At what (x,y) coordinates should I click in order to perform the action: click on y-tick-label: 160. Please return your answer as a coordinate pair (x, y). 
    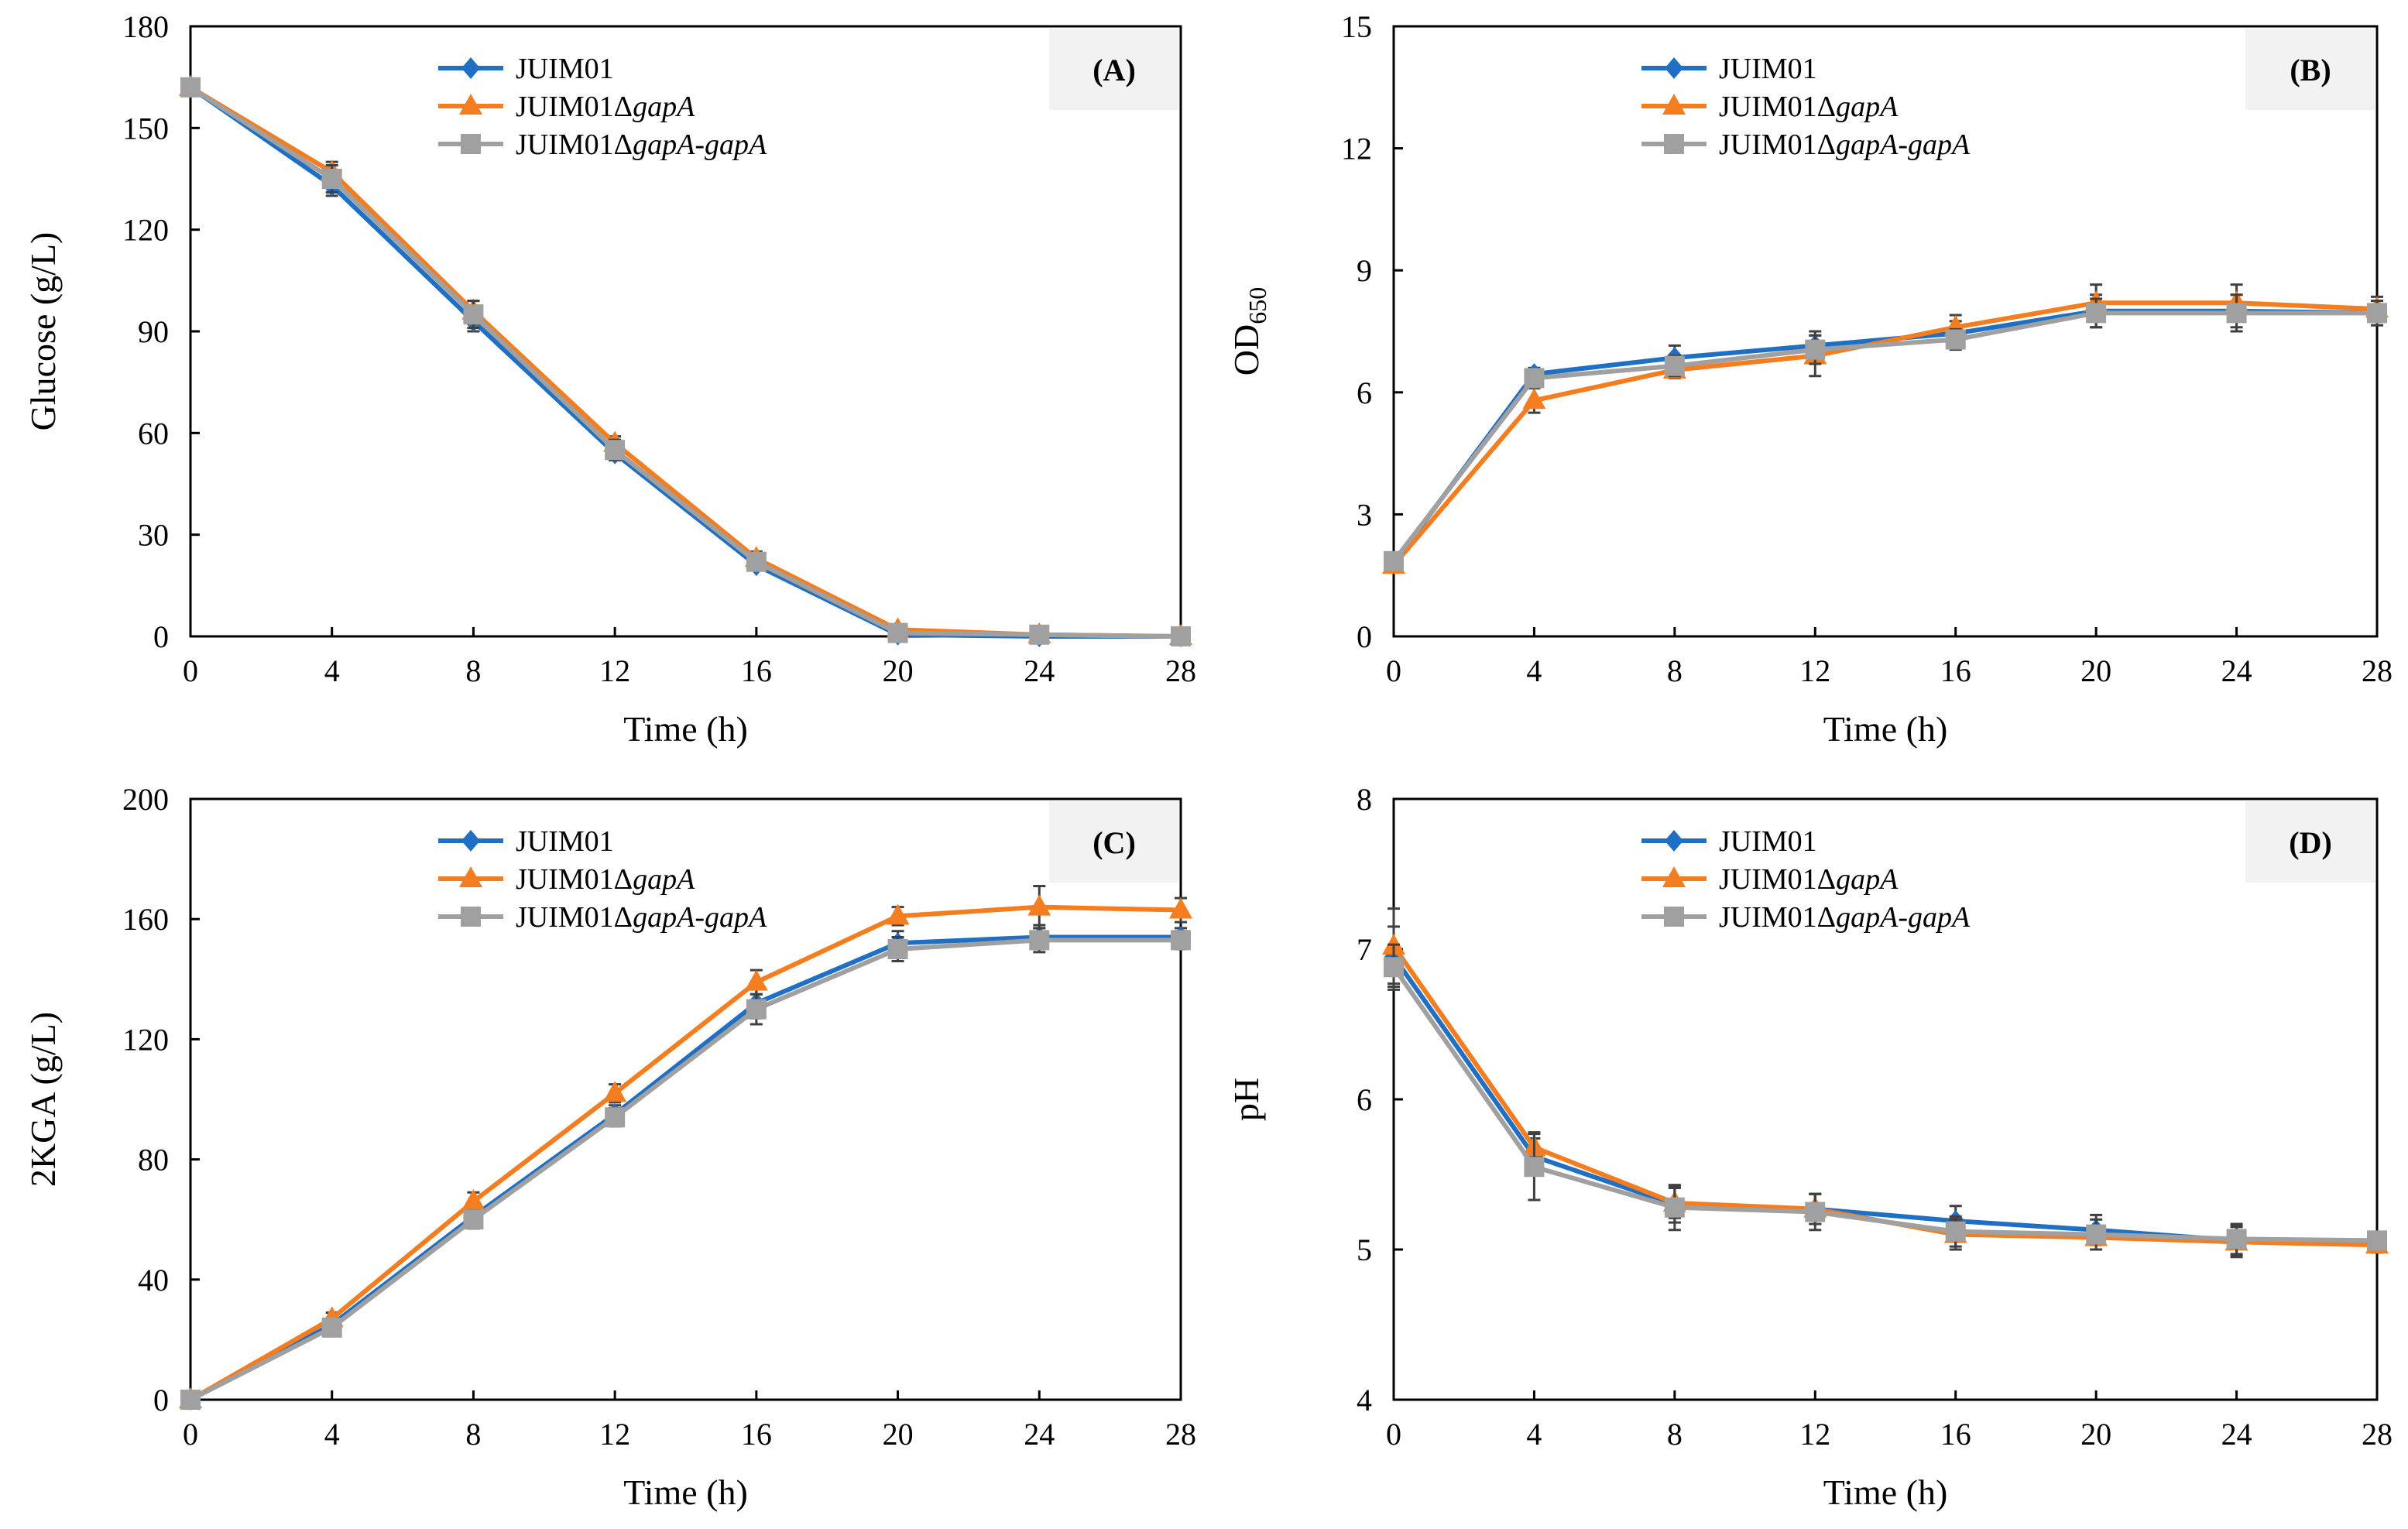
    Looking at the image, I should click on (145, 919).